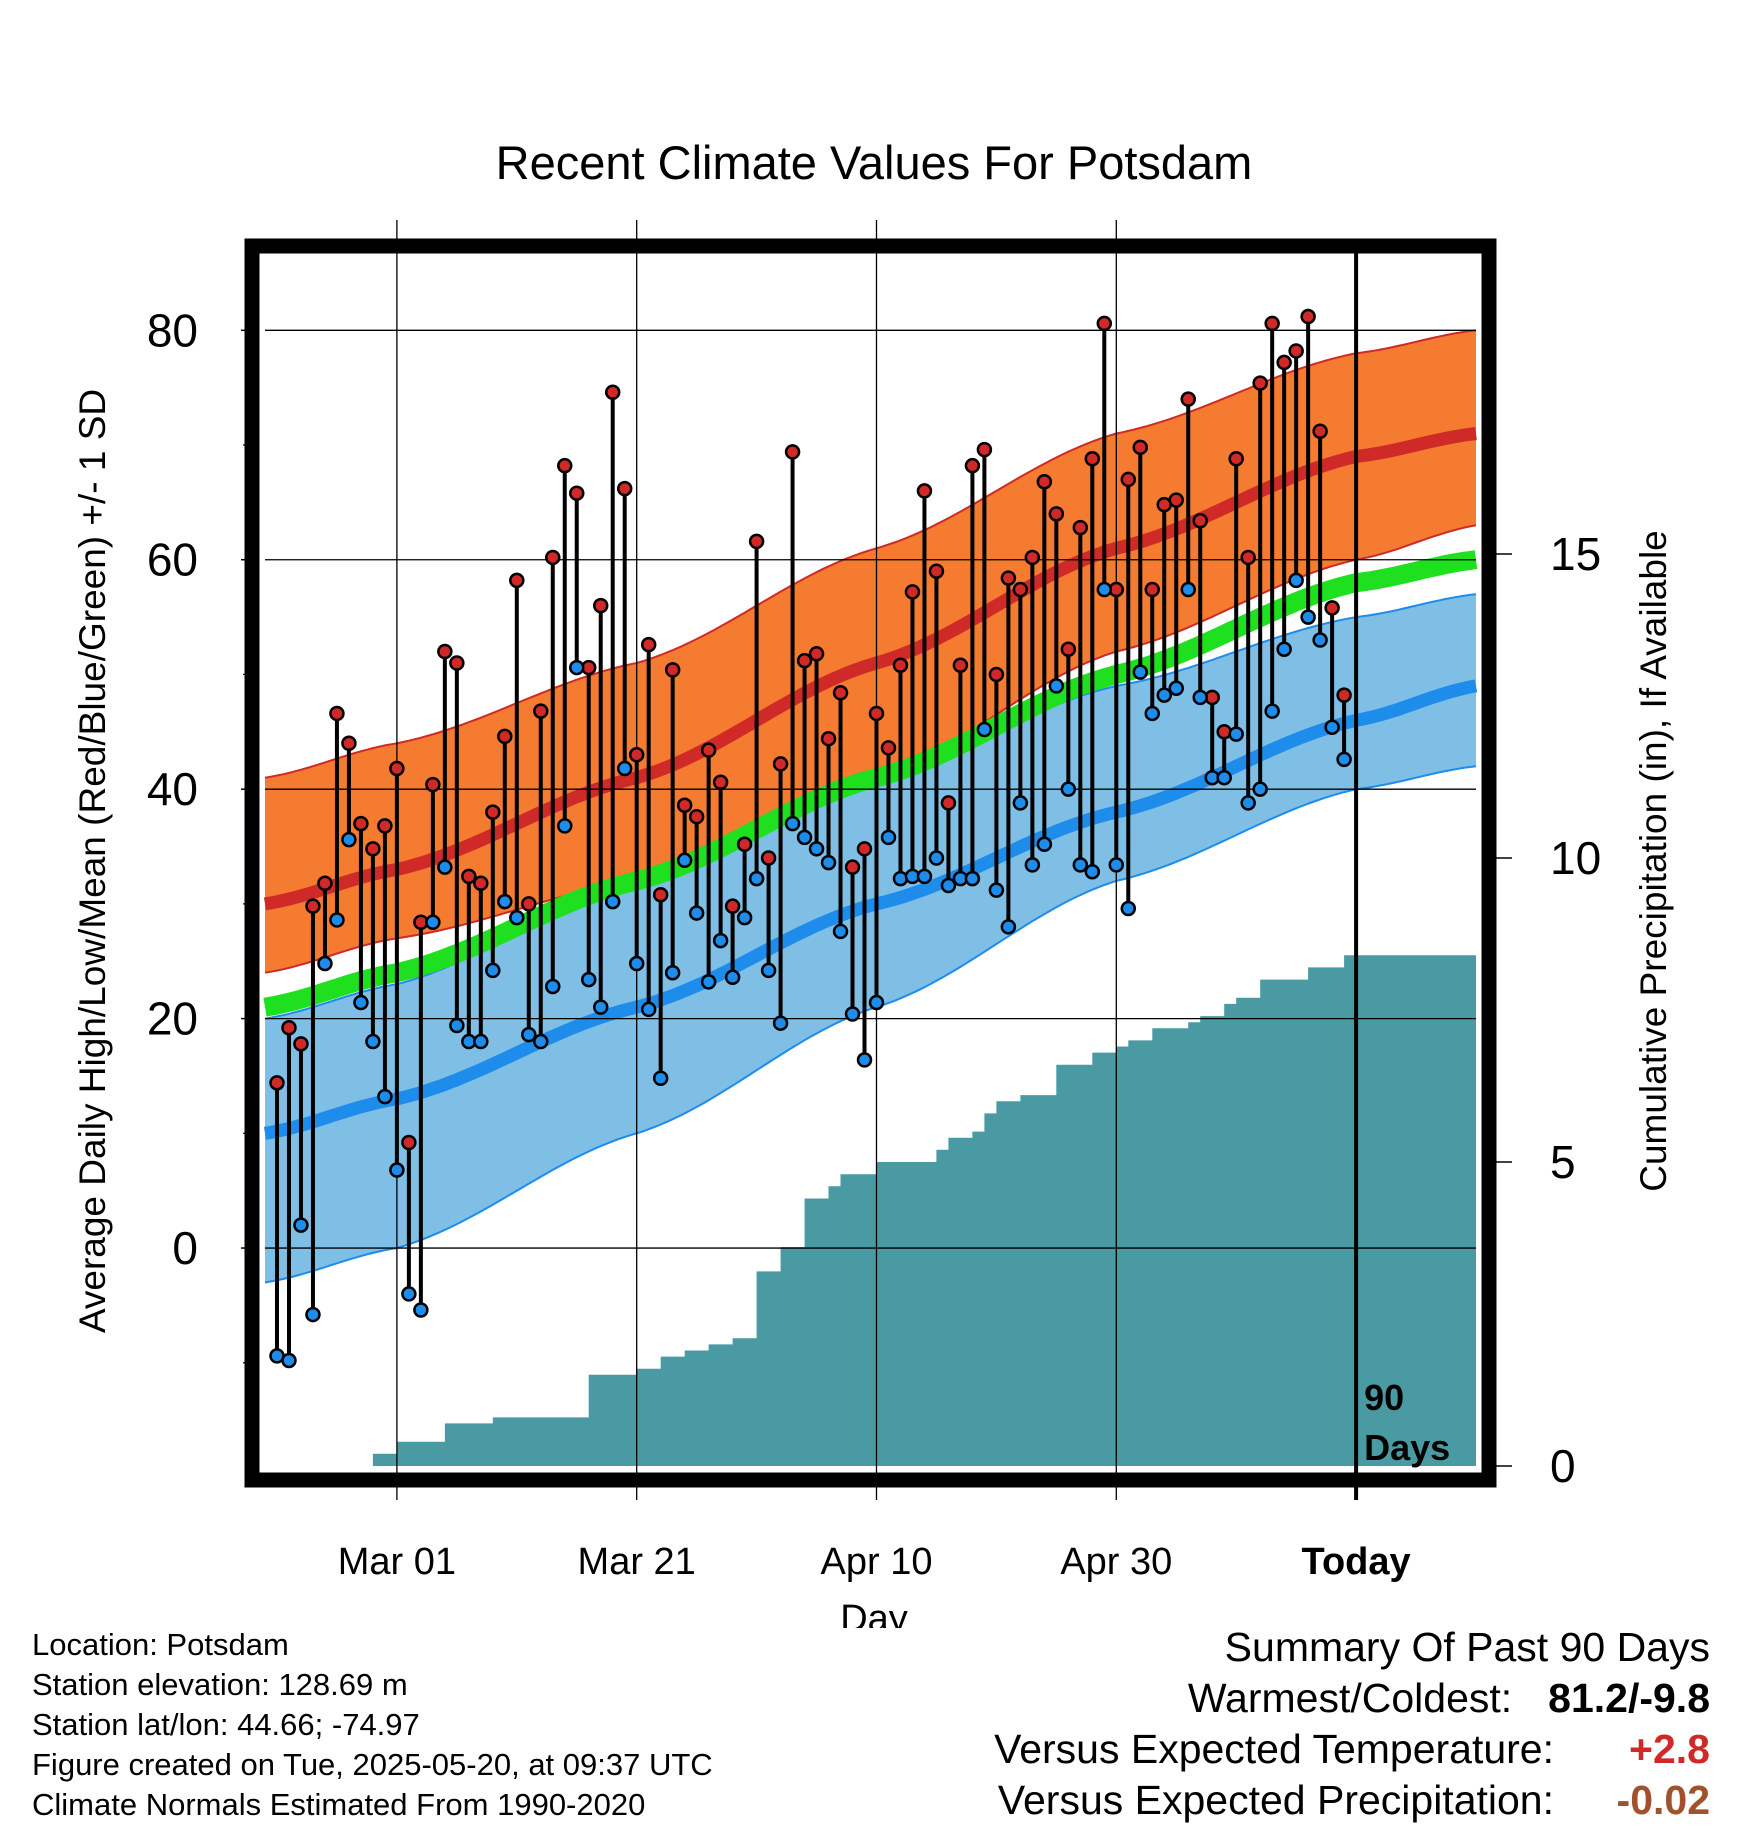 The height and width of the screenshot is (1828, 1748). What do you see at coordinates (397, 1562) in the screenshot?
I see `x-tick-label: Mar 01` at bounding box center [397, 1562].